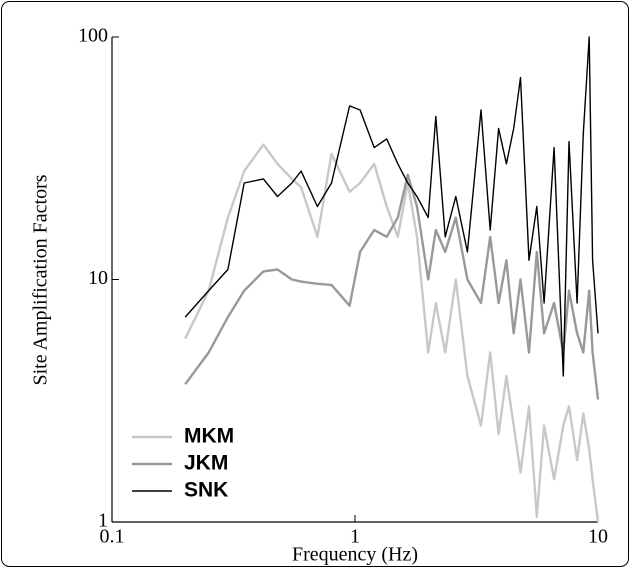  I want to click on y-tick-label: 10, so click(98, 278).